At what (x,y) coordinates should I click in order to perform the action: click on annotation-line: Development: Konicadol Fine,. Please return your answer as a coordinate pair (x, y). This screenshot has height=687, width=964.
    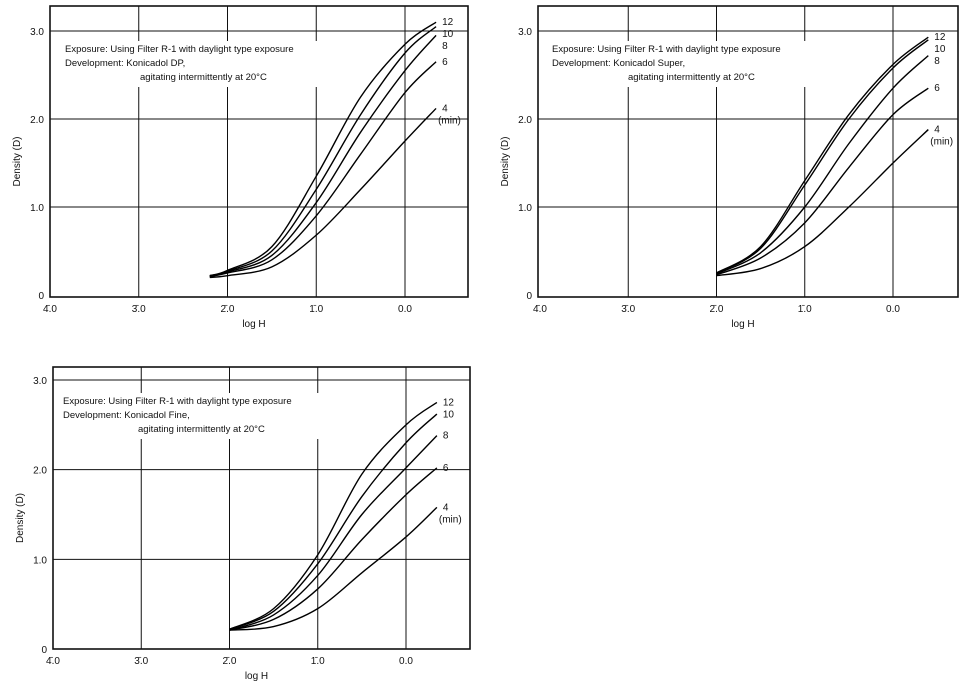
    Looking at the image, I should click on (126, 415).